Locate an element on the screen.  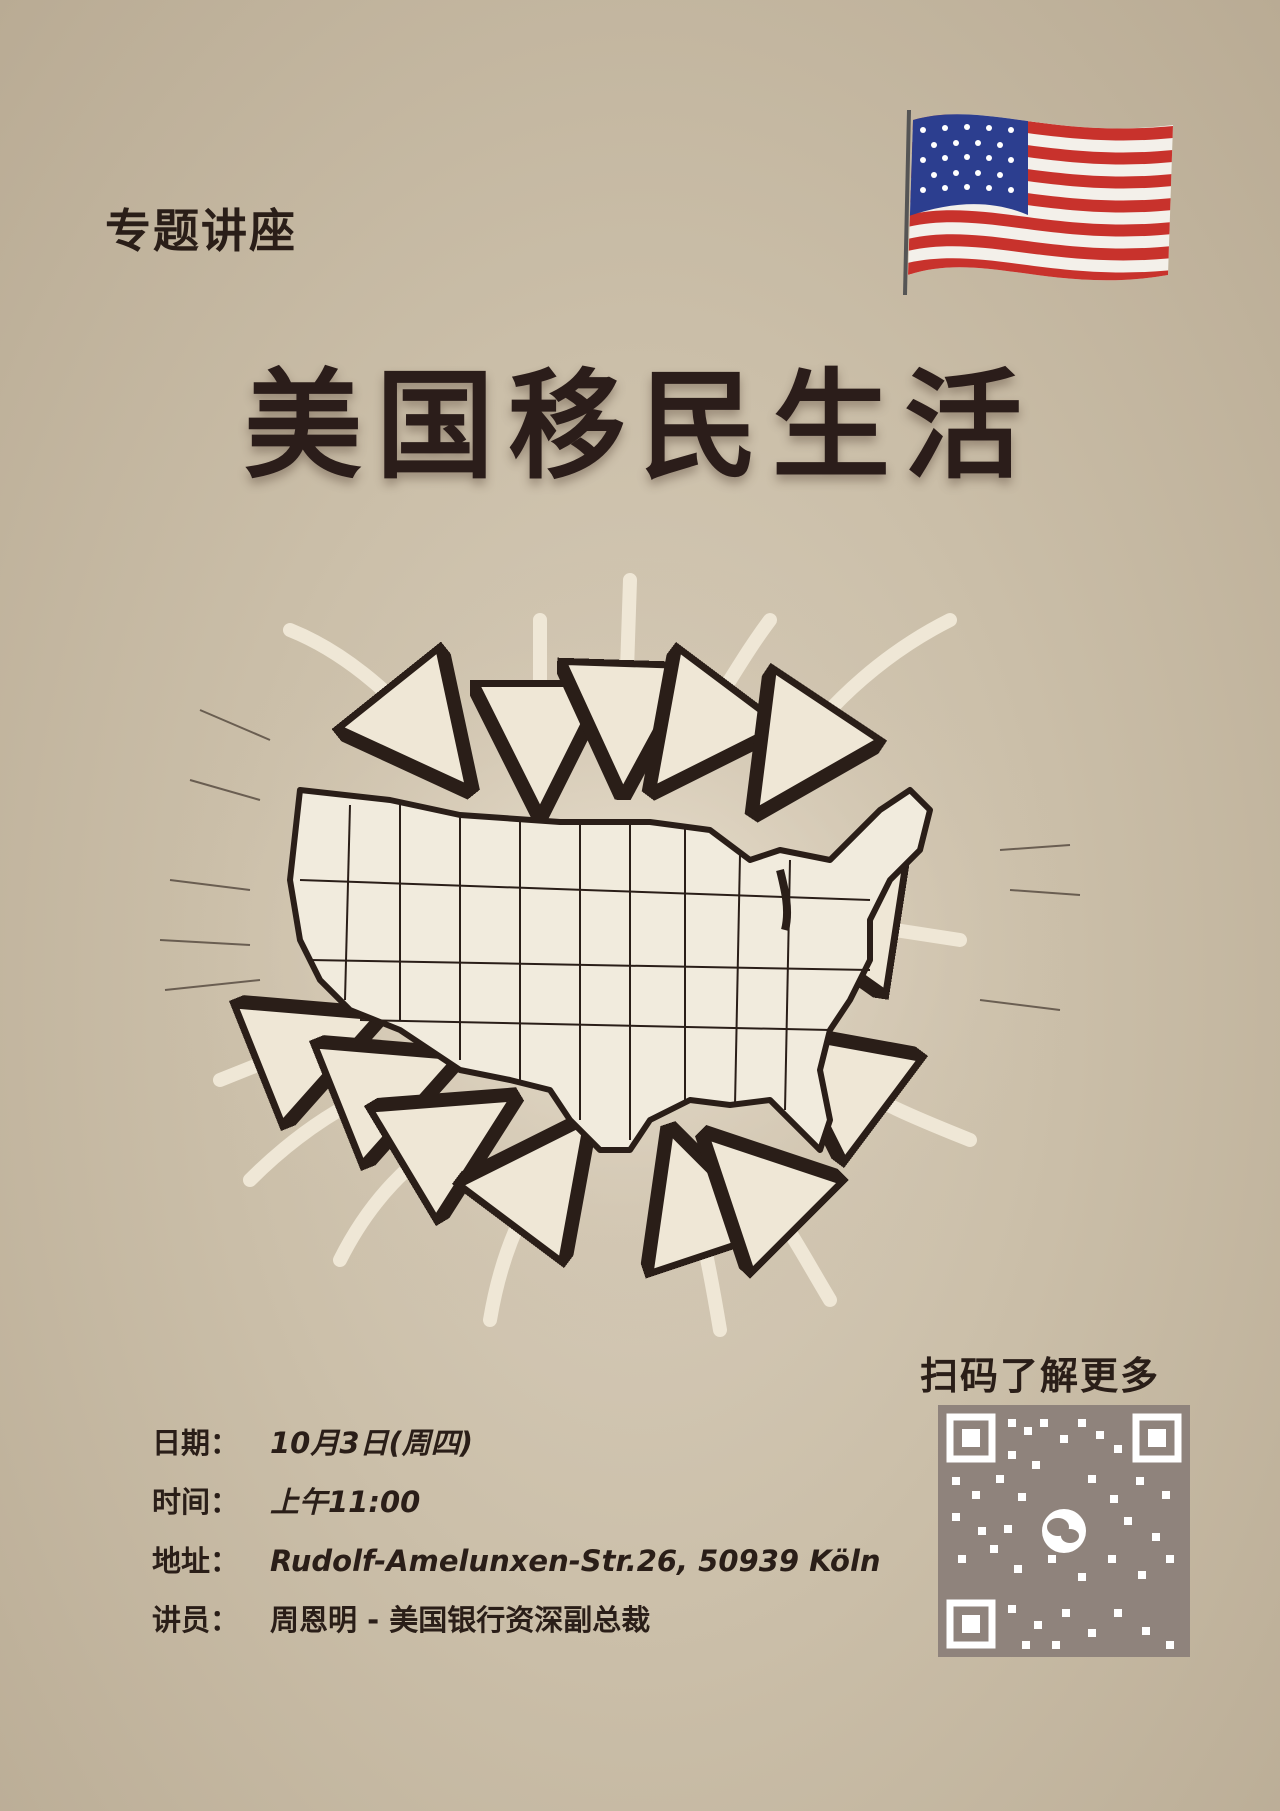
speaker-label: 讲员： is located at coordinates (196, 1620).